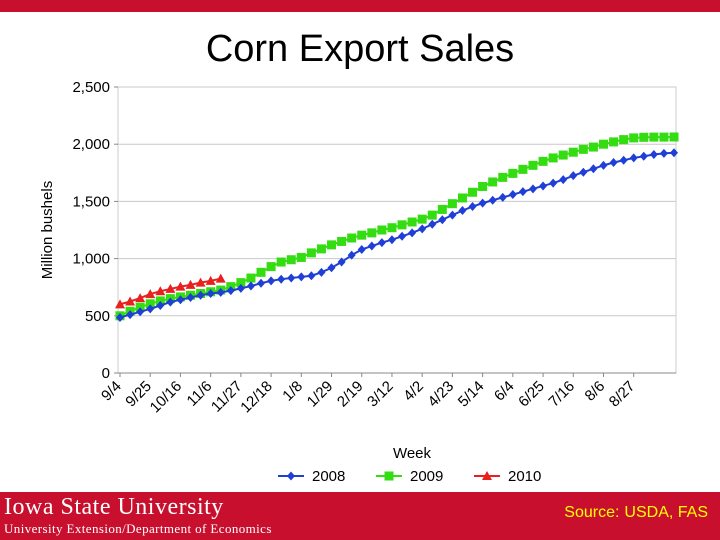 Image resolution: width=720 pixels, height=540 pixels. Describe the element at coordinates (91, 201) in the screenshot. I see `y-tick-label: 1,500` at that location.